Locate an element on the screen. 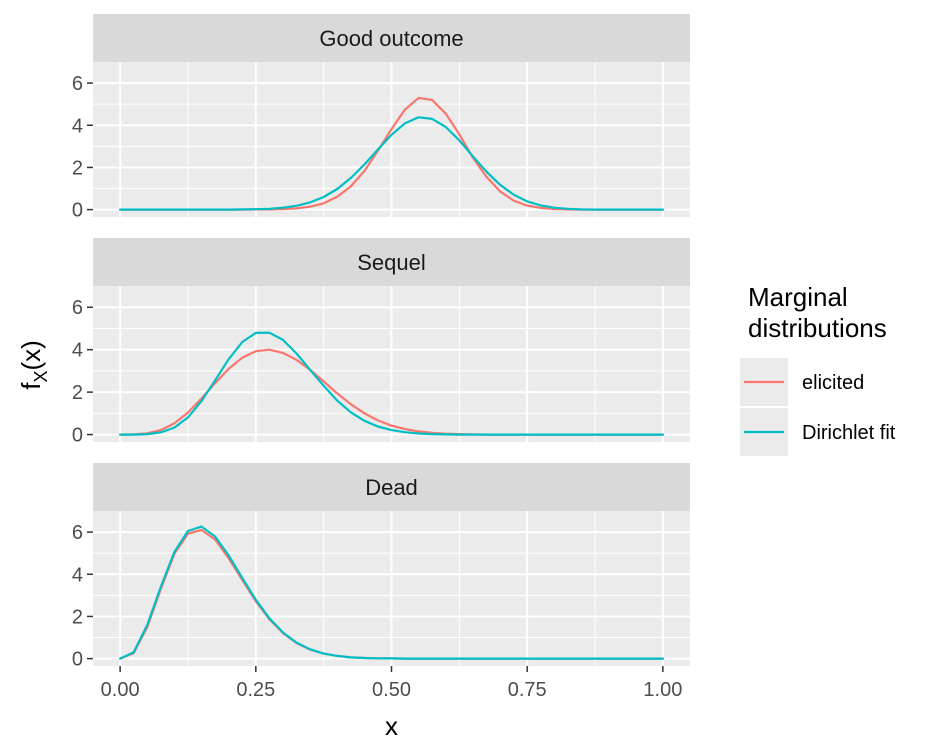 Image resolution: width=930 pixels, height=740 pixels. x-tick-label: 0.50 is located at coordinates (391, 690).